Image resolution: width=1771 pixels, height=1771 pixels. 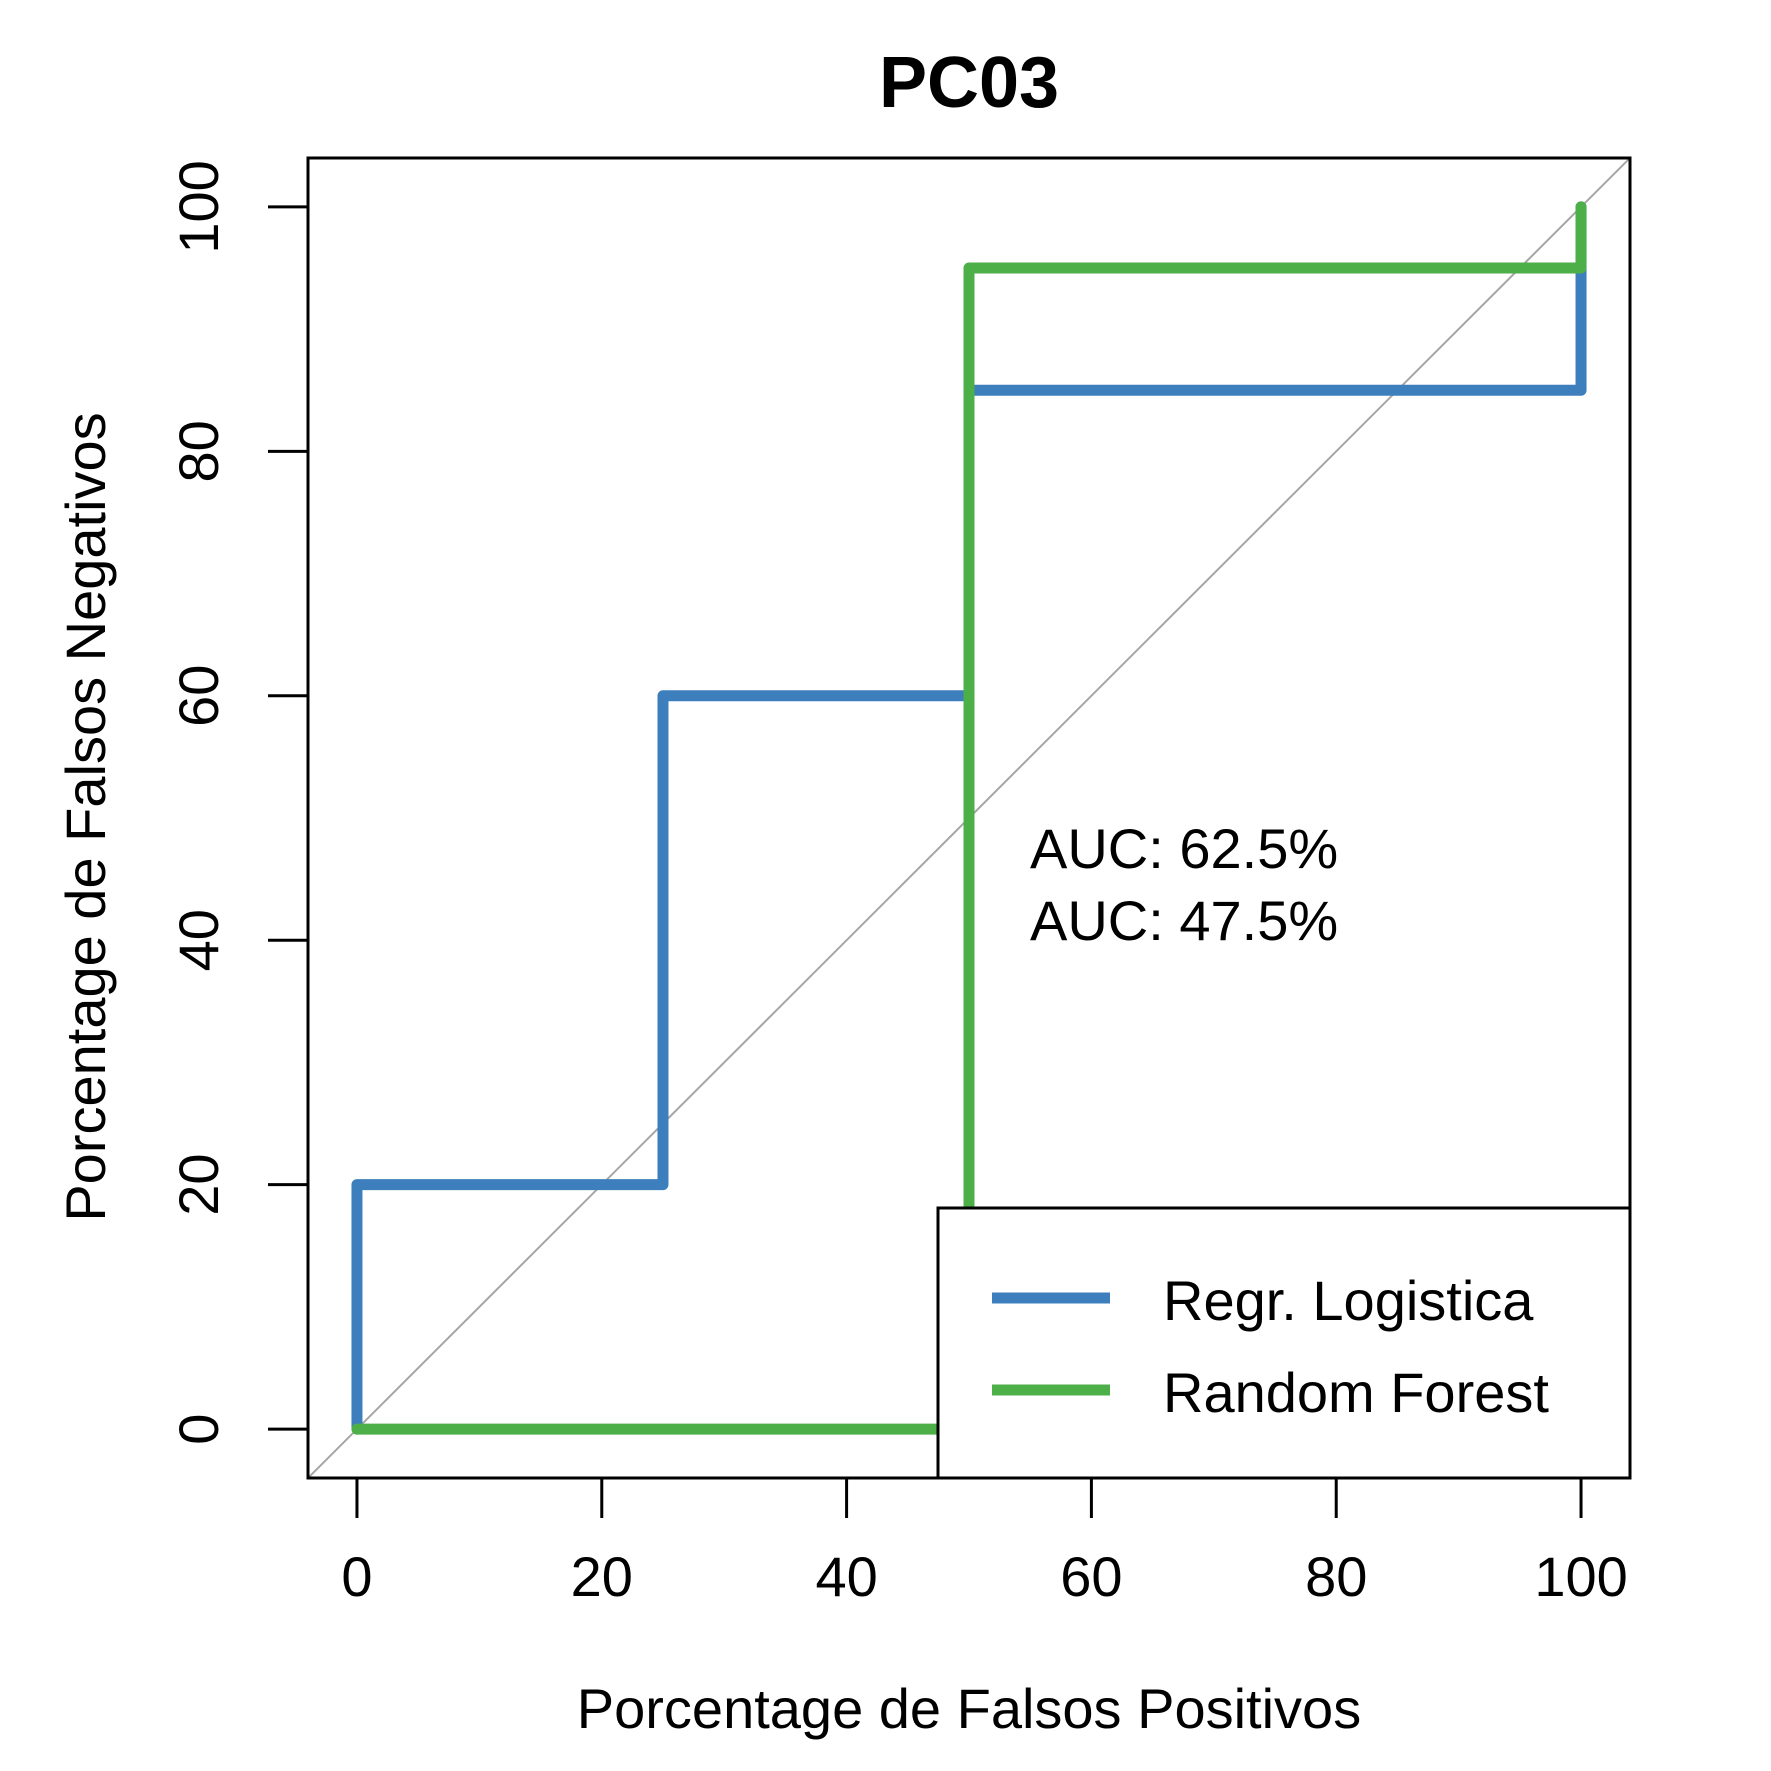 What do you see at coordinates (602, 1576) in the screenshot?
I see `x-tick-label: 20` at bounding box center [602, 1576].